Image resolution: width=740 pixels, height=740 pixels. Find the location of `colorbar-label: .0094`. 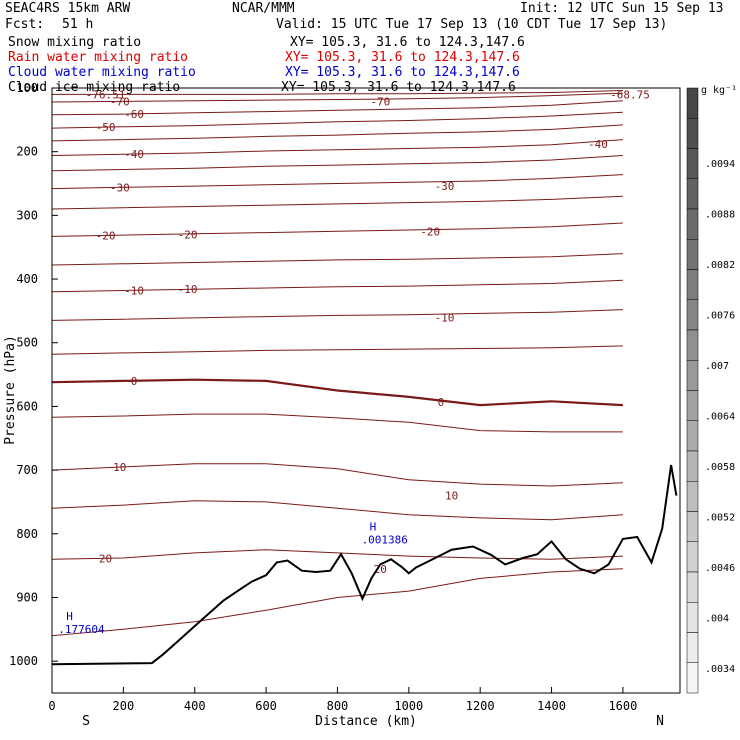

colorbar-label: .0094 is located at coordinates (720, 164).